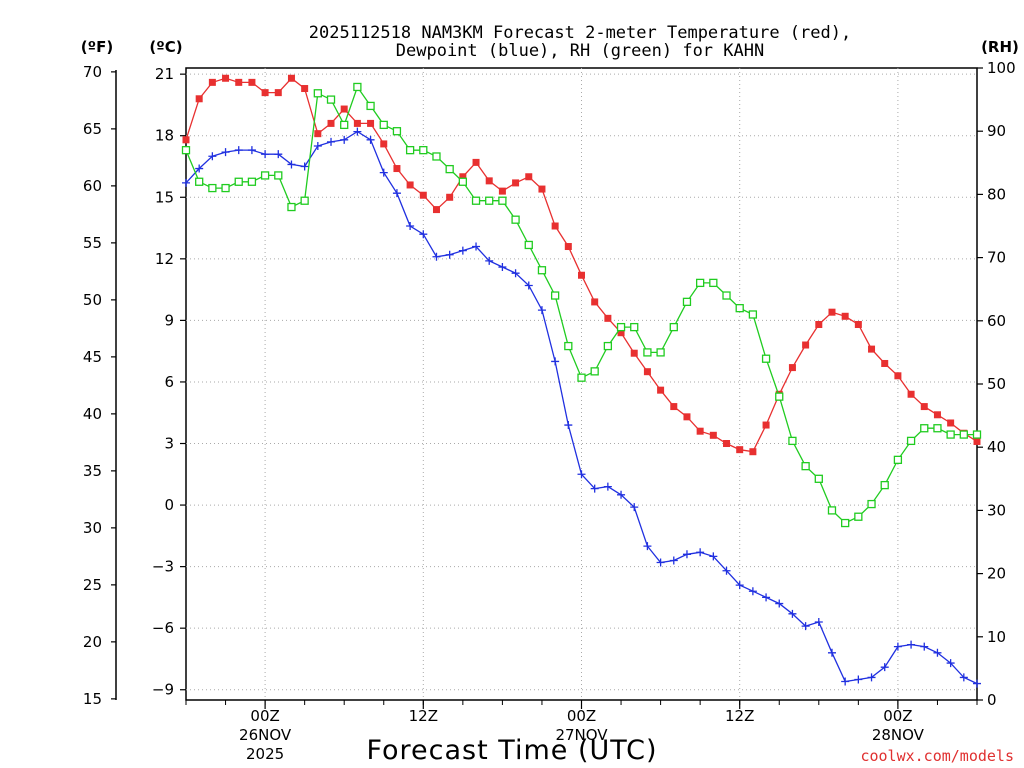 The height and width of the screenshot is (768, 1024). I want to click on rh-tick-label: 10, so click(996, 637).